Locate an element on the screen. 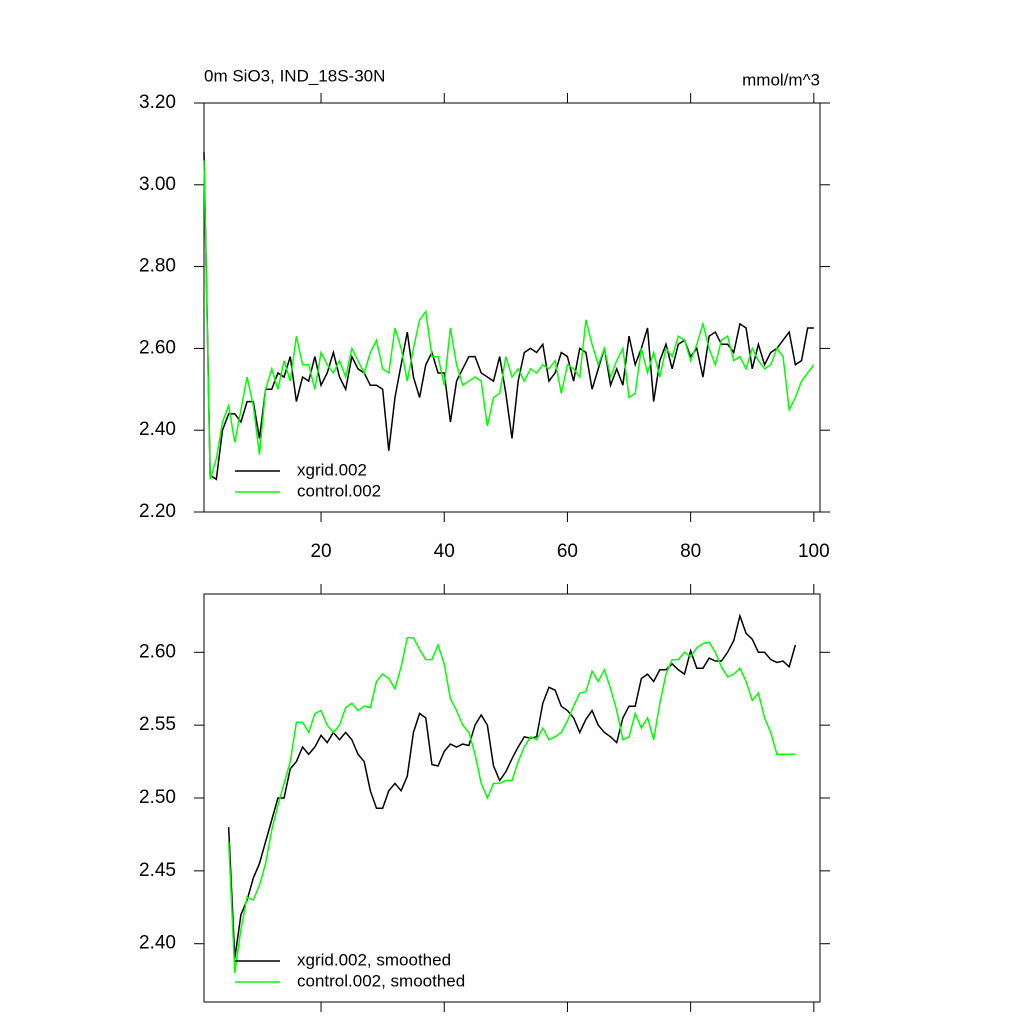 The image size is (1024, 1024). legend-label: xgrid.002 is located at coordinates (332, 469).